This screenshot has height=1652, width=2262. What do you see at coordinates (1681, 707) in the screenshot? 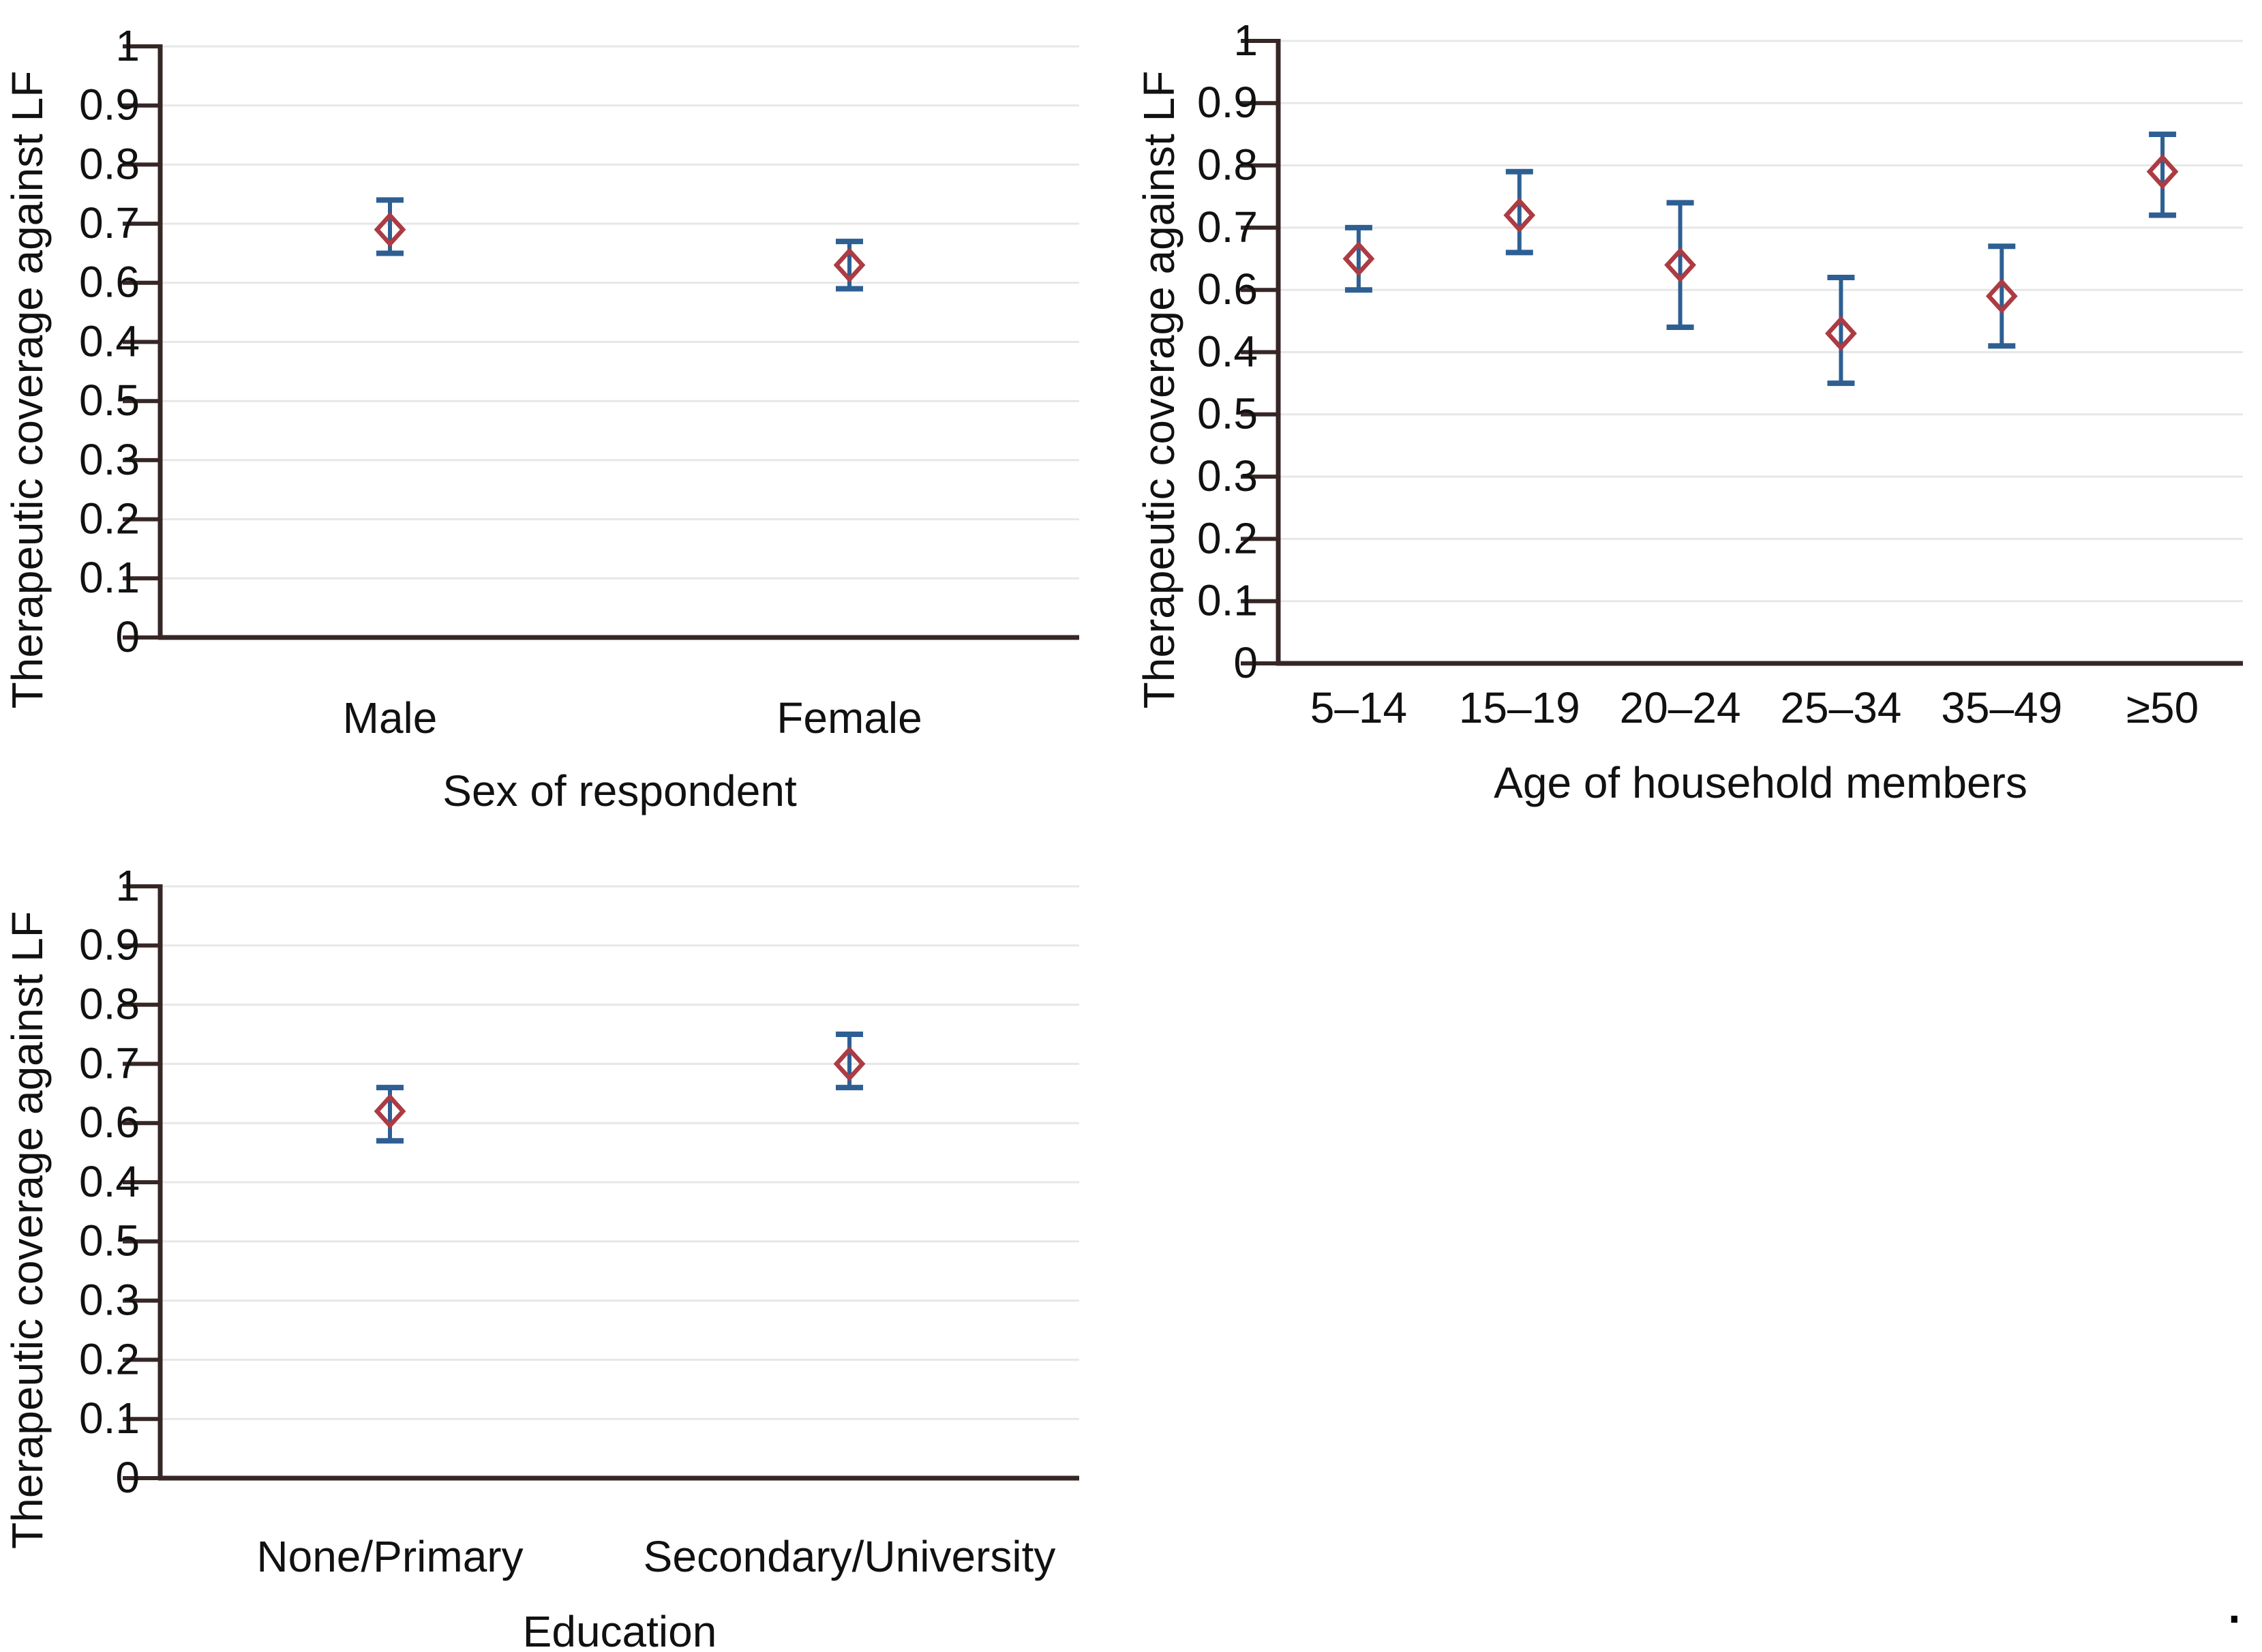
I see `x-tick-label: 20–24` at bounding box center [1681, 707].